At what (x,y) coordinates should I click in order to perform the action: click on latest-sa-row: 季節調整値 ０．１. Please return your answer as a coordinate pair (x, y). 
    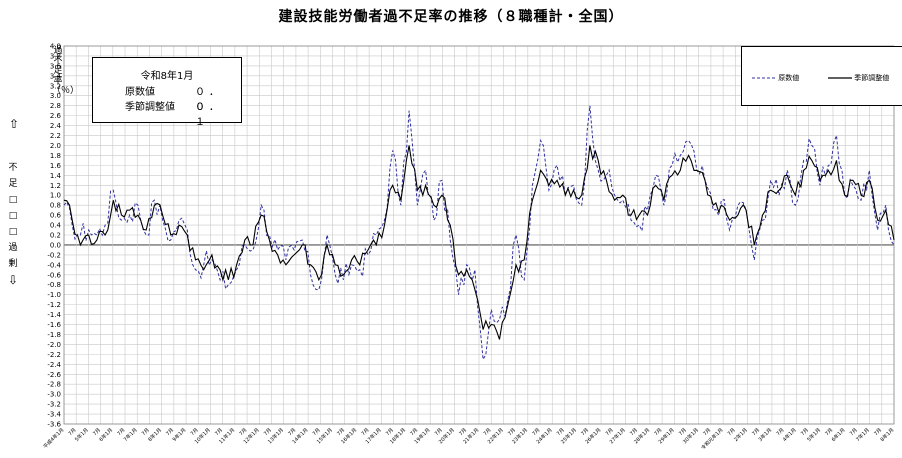
    Looking at the image, I should click on (180, 113).